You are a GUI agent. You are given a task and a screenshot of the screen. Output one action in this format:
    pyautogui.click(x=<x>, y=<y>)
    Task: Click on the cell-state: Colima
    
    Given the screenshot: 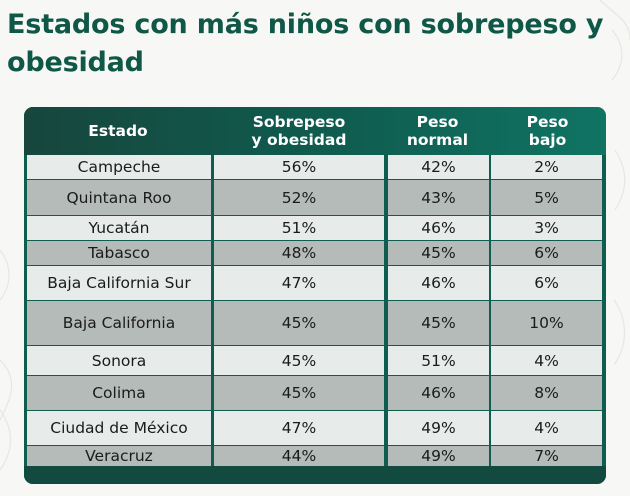 What is the action you would take?
    pyautogui.click(x=119, y=393)
    